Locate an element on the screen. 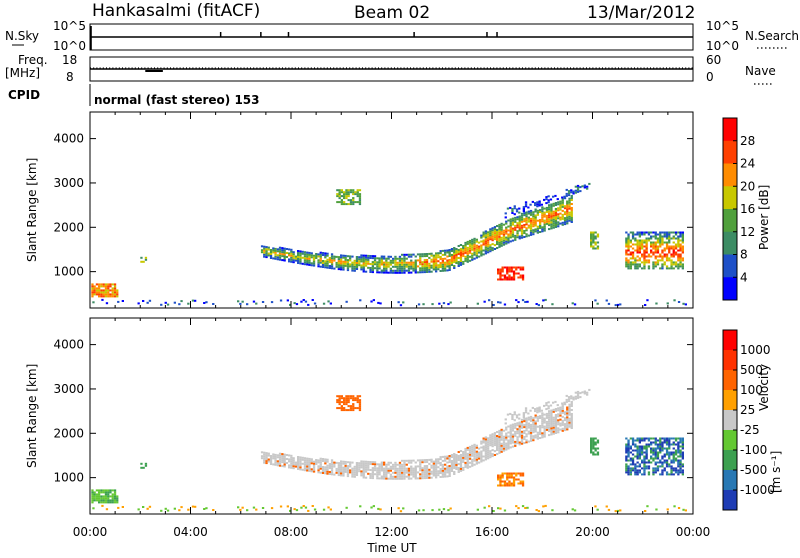  colorbar-tick-label: -25 is located at coordinates (750, 430).